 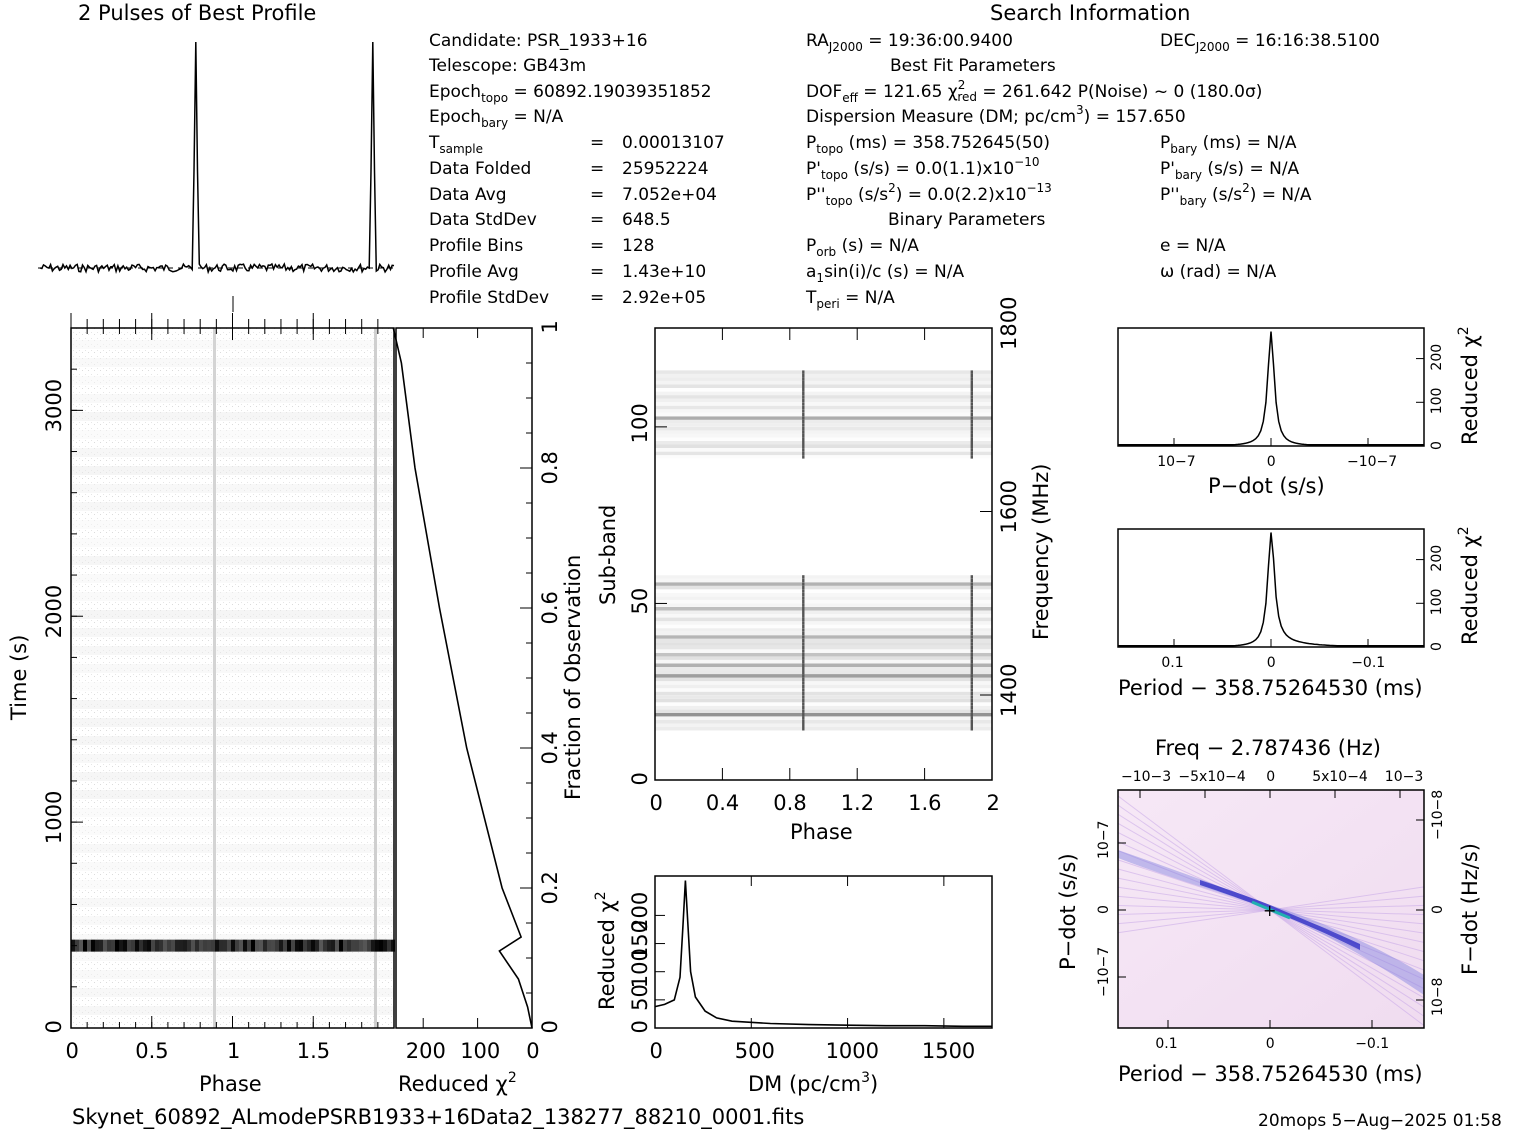 I want to click on subband-ticks: 0 0.4 0.8 1.2 1.6 2 0 50 100 1400 1600 1800, so click(x=824, y=556).